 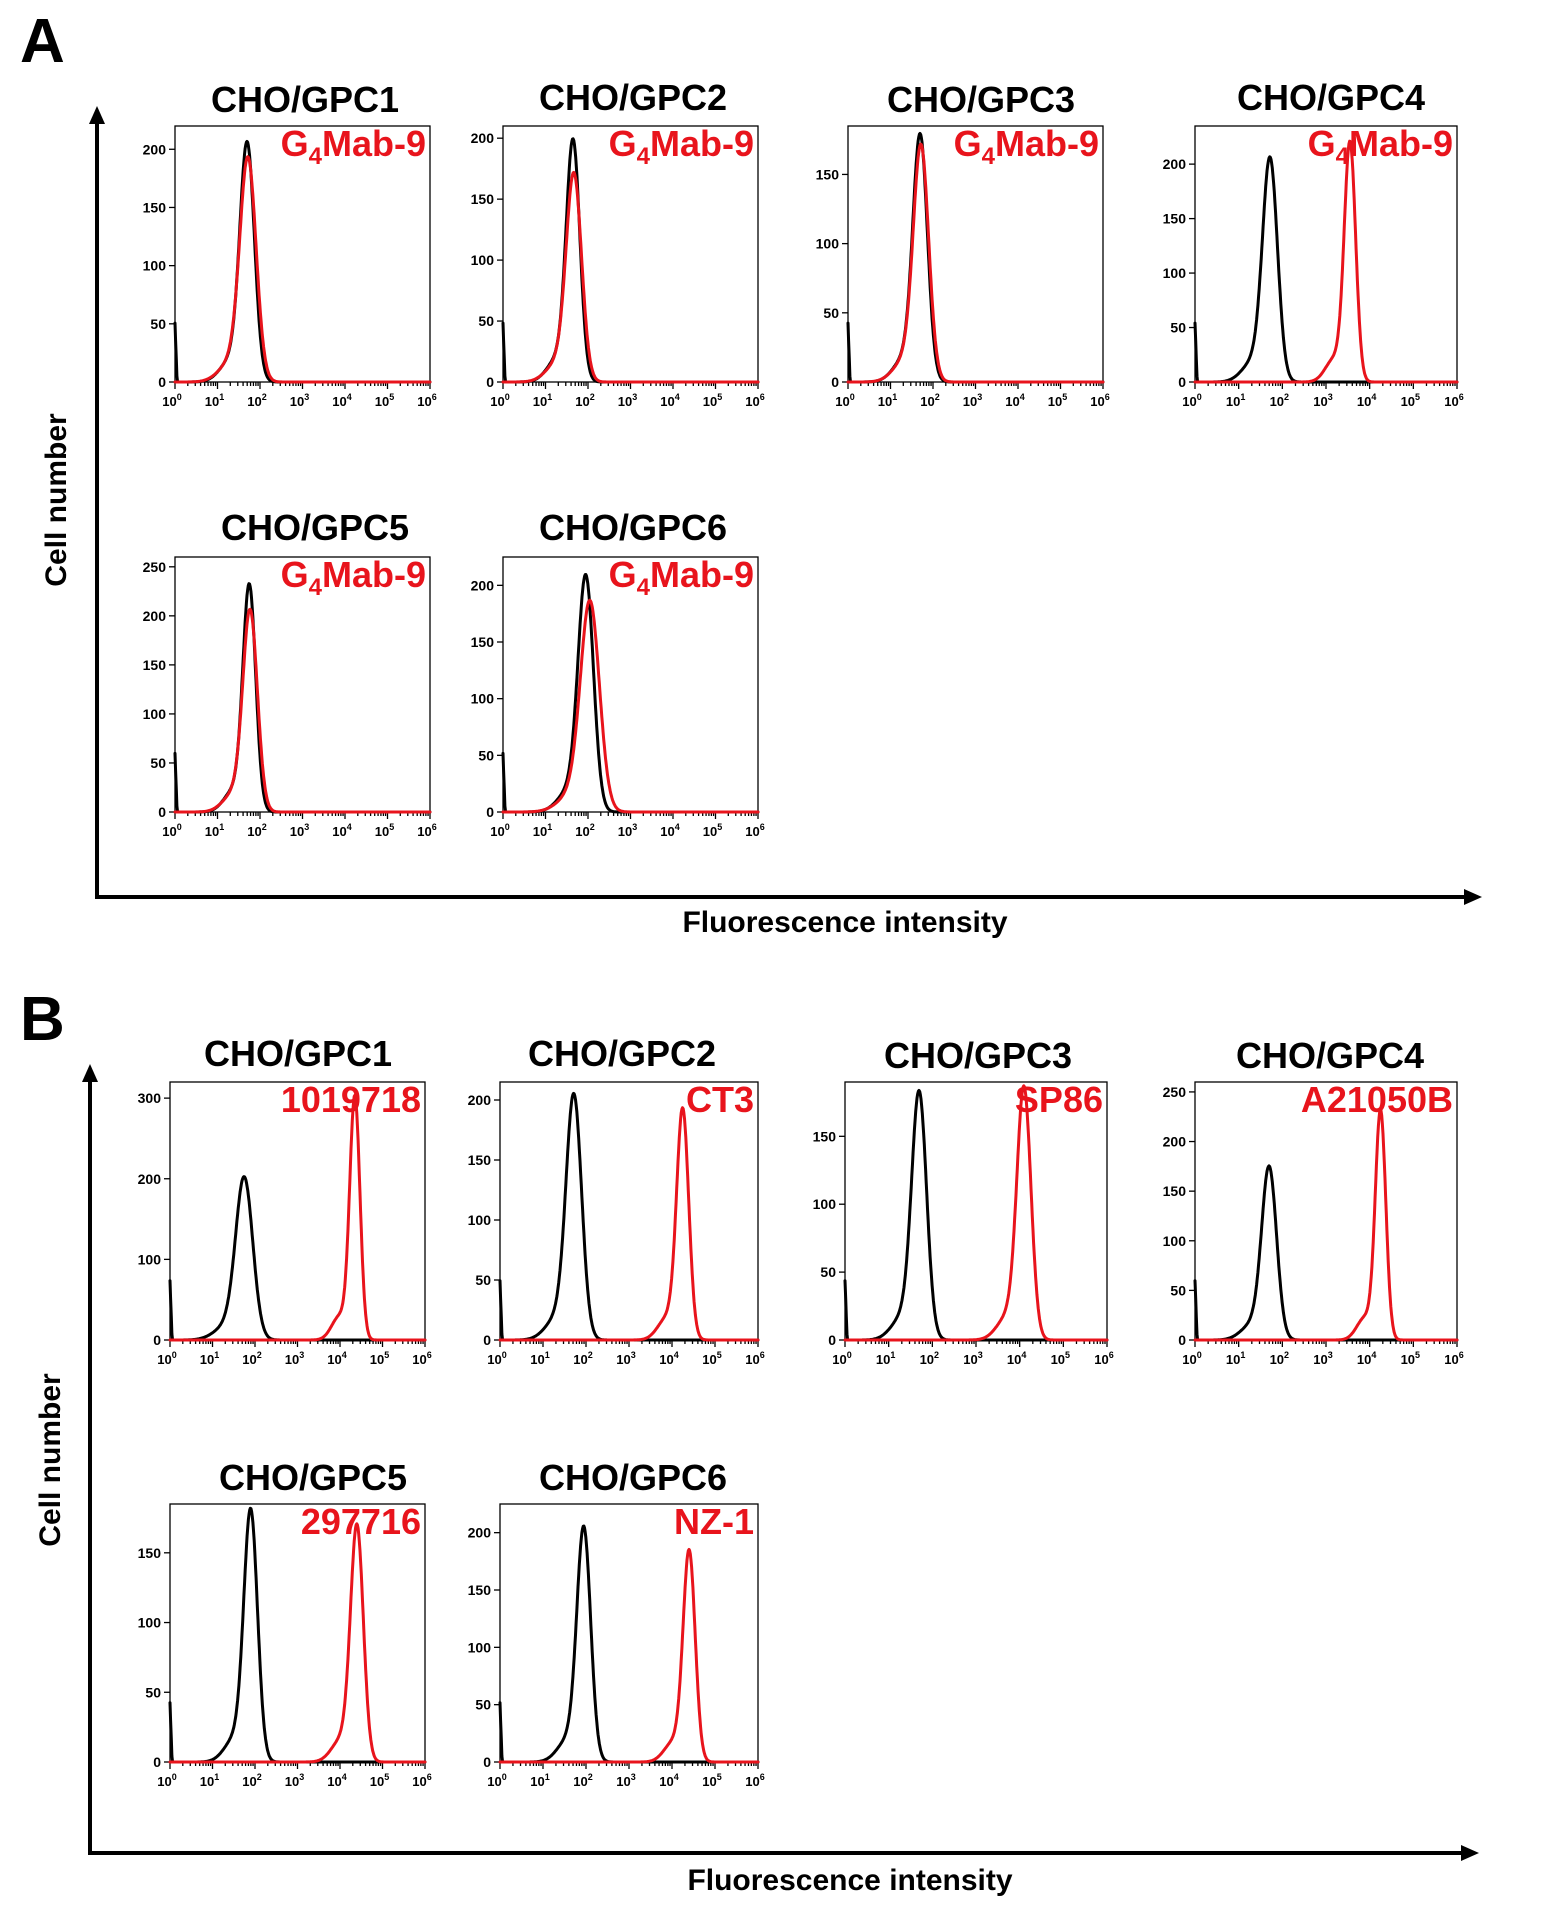 What do you see at coordinates (42, 1019) in the screenshot?
I see `panel-letter: B` at bounding box center [42, 1019].